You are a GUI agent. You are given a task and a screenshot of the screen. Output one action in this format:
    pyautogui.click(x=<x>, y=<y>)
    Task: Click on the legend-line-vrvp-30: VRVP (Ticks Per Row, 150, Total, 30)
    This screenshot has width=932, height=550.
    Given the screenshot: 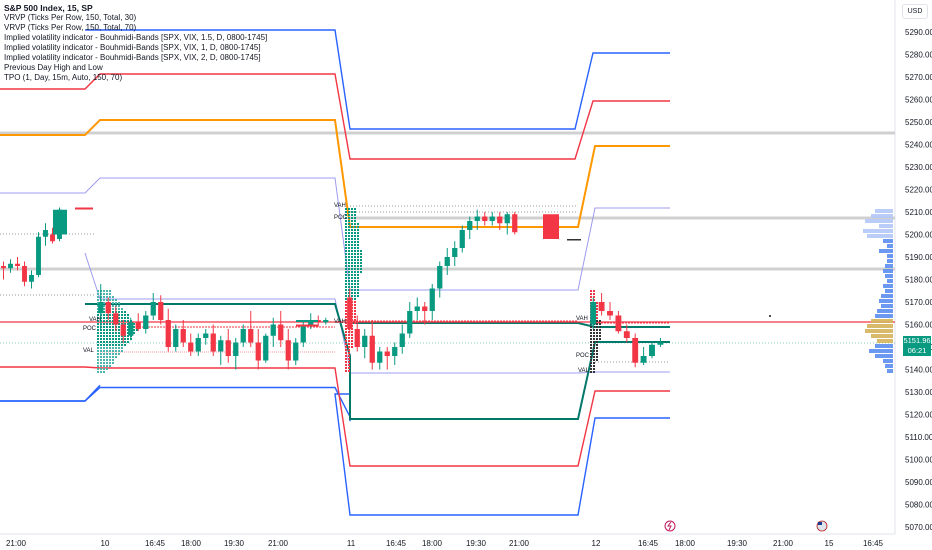 What is the action you would take?
    pyautogui.click(x=70, y=17)
    